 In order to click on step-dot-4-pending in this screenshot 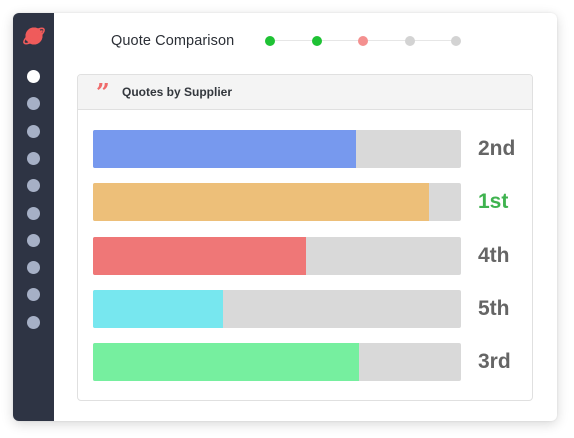, I will do `click(409, 41)`.